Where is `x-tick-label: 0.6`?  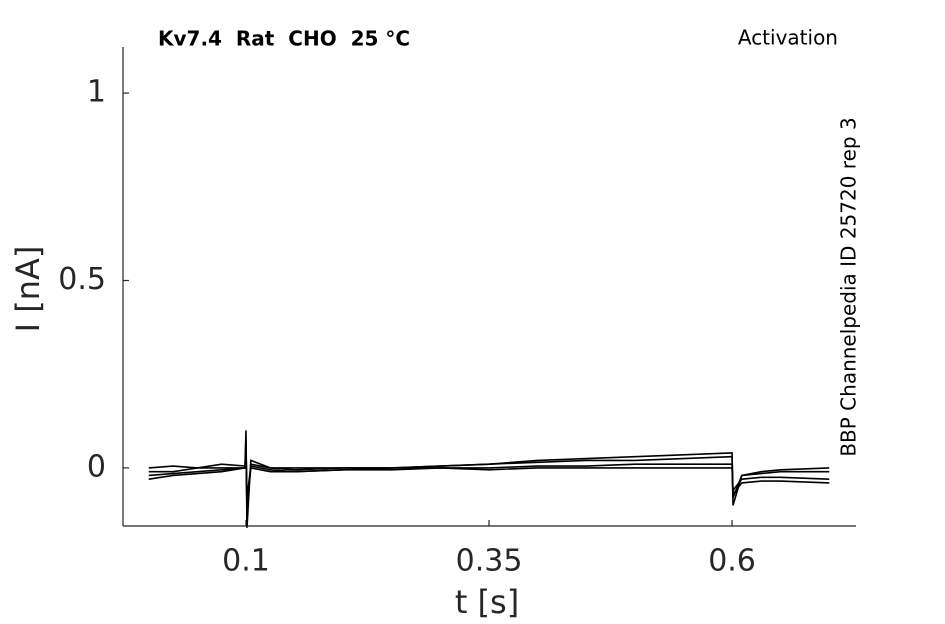
x-tick-label: 0.6 is located at coordinates (732, 561).